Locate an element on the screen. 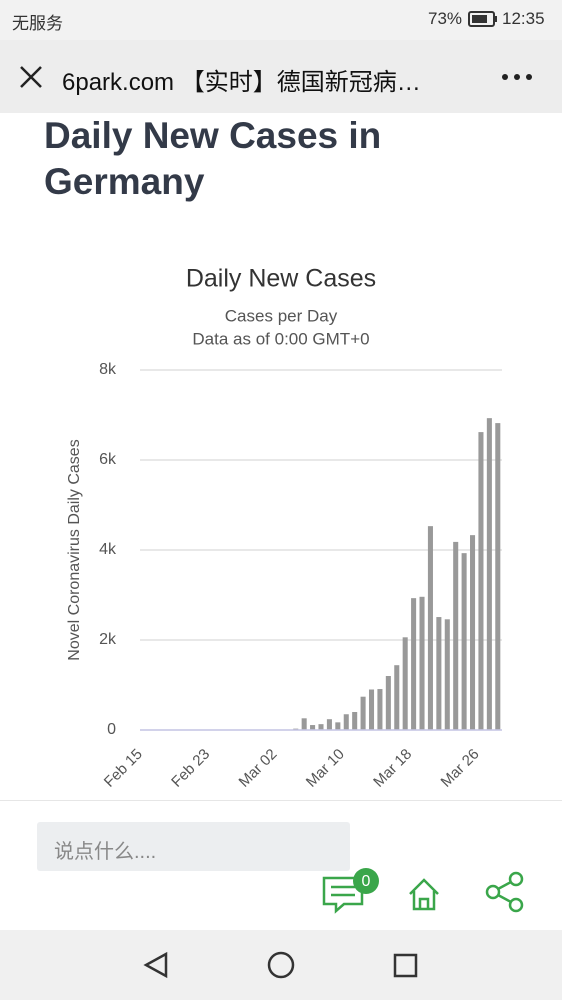 The width and height of the screenshot is (562, 1005). x-tick-label: Feb 15 is located at coordinates (123, 768).